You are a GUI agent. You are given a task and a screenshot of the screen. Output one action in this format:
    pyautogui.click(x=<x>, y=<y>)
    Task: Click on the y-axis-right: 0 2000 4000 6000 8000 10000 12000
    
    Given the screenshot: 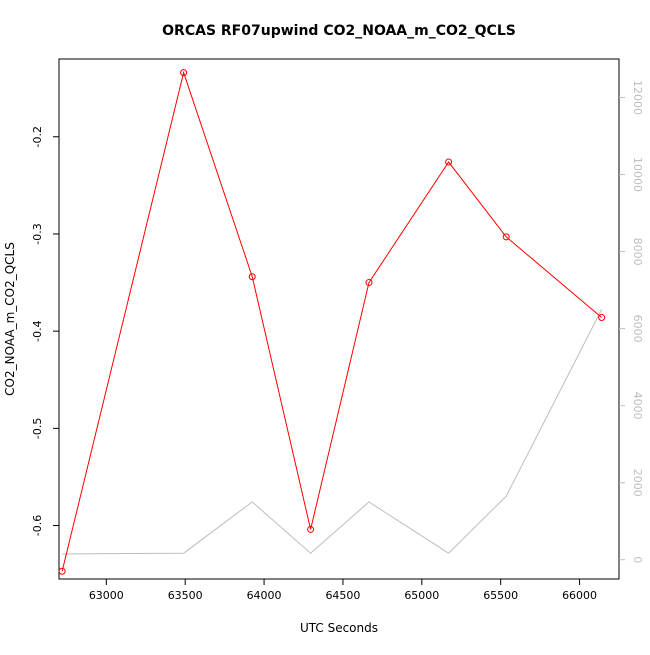 What is the action you would take?
    pyautogui.click(x=631, y=321)
    